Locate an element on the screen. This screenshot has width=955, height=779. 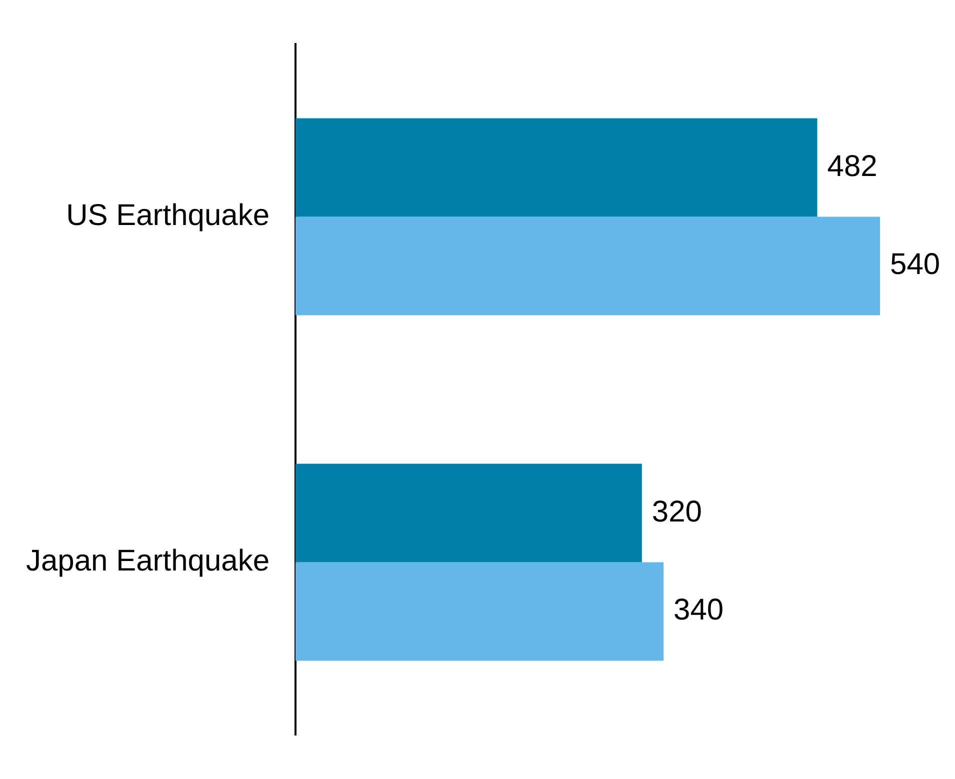
data-label: 482 is located at coordinates (852, 166).